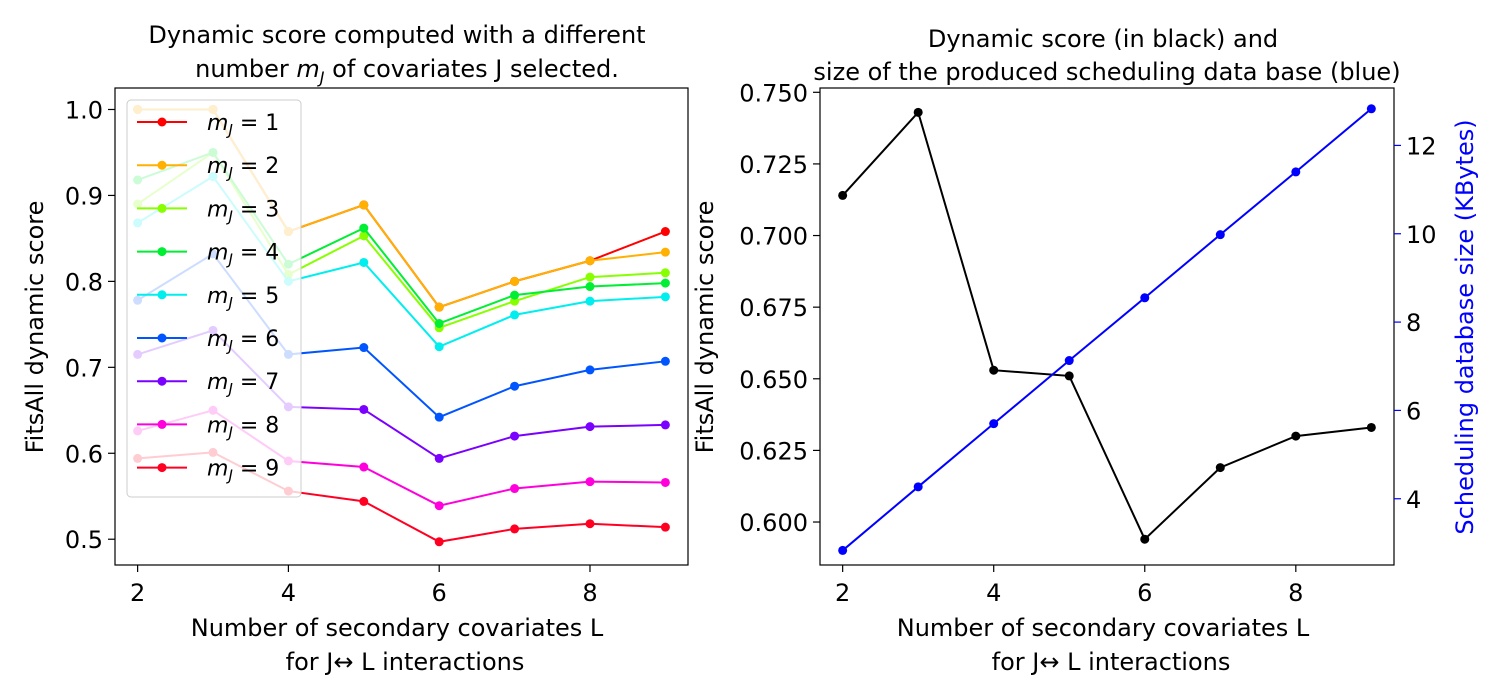 The height and width of the screenshot is (700, 1500). Describe the element at coordinates (1413, 500) in the screenshot. I see `y2-tick-label: 4` at that location.